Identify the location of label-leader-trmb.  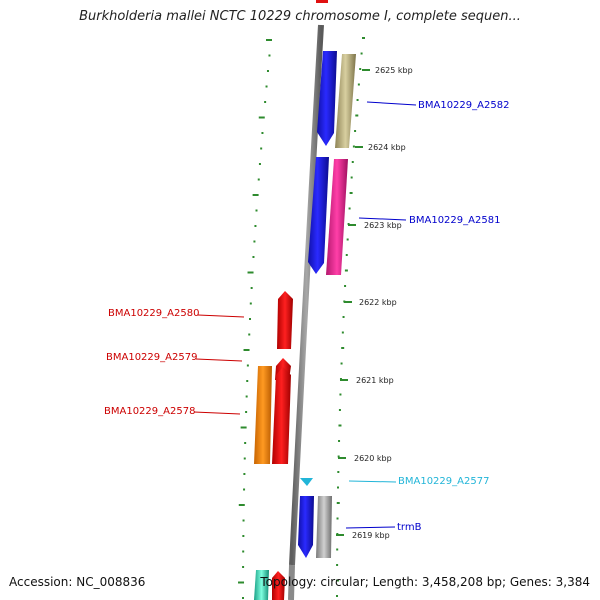
(370, 527).